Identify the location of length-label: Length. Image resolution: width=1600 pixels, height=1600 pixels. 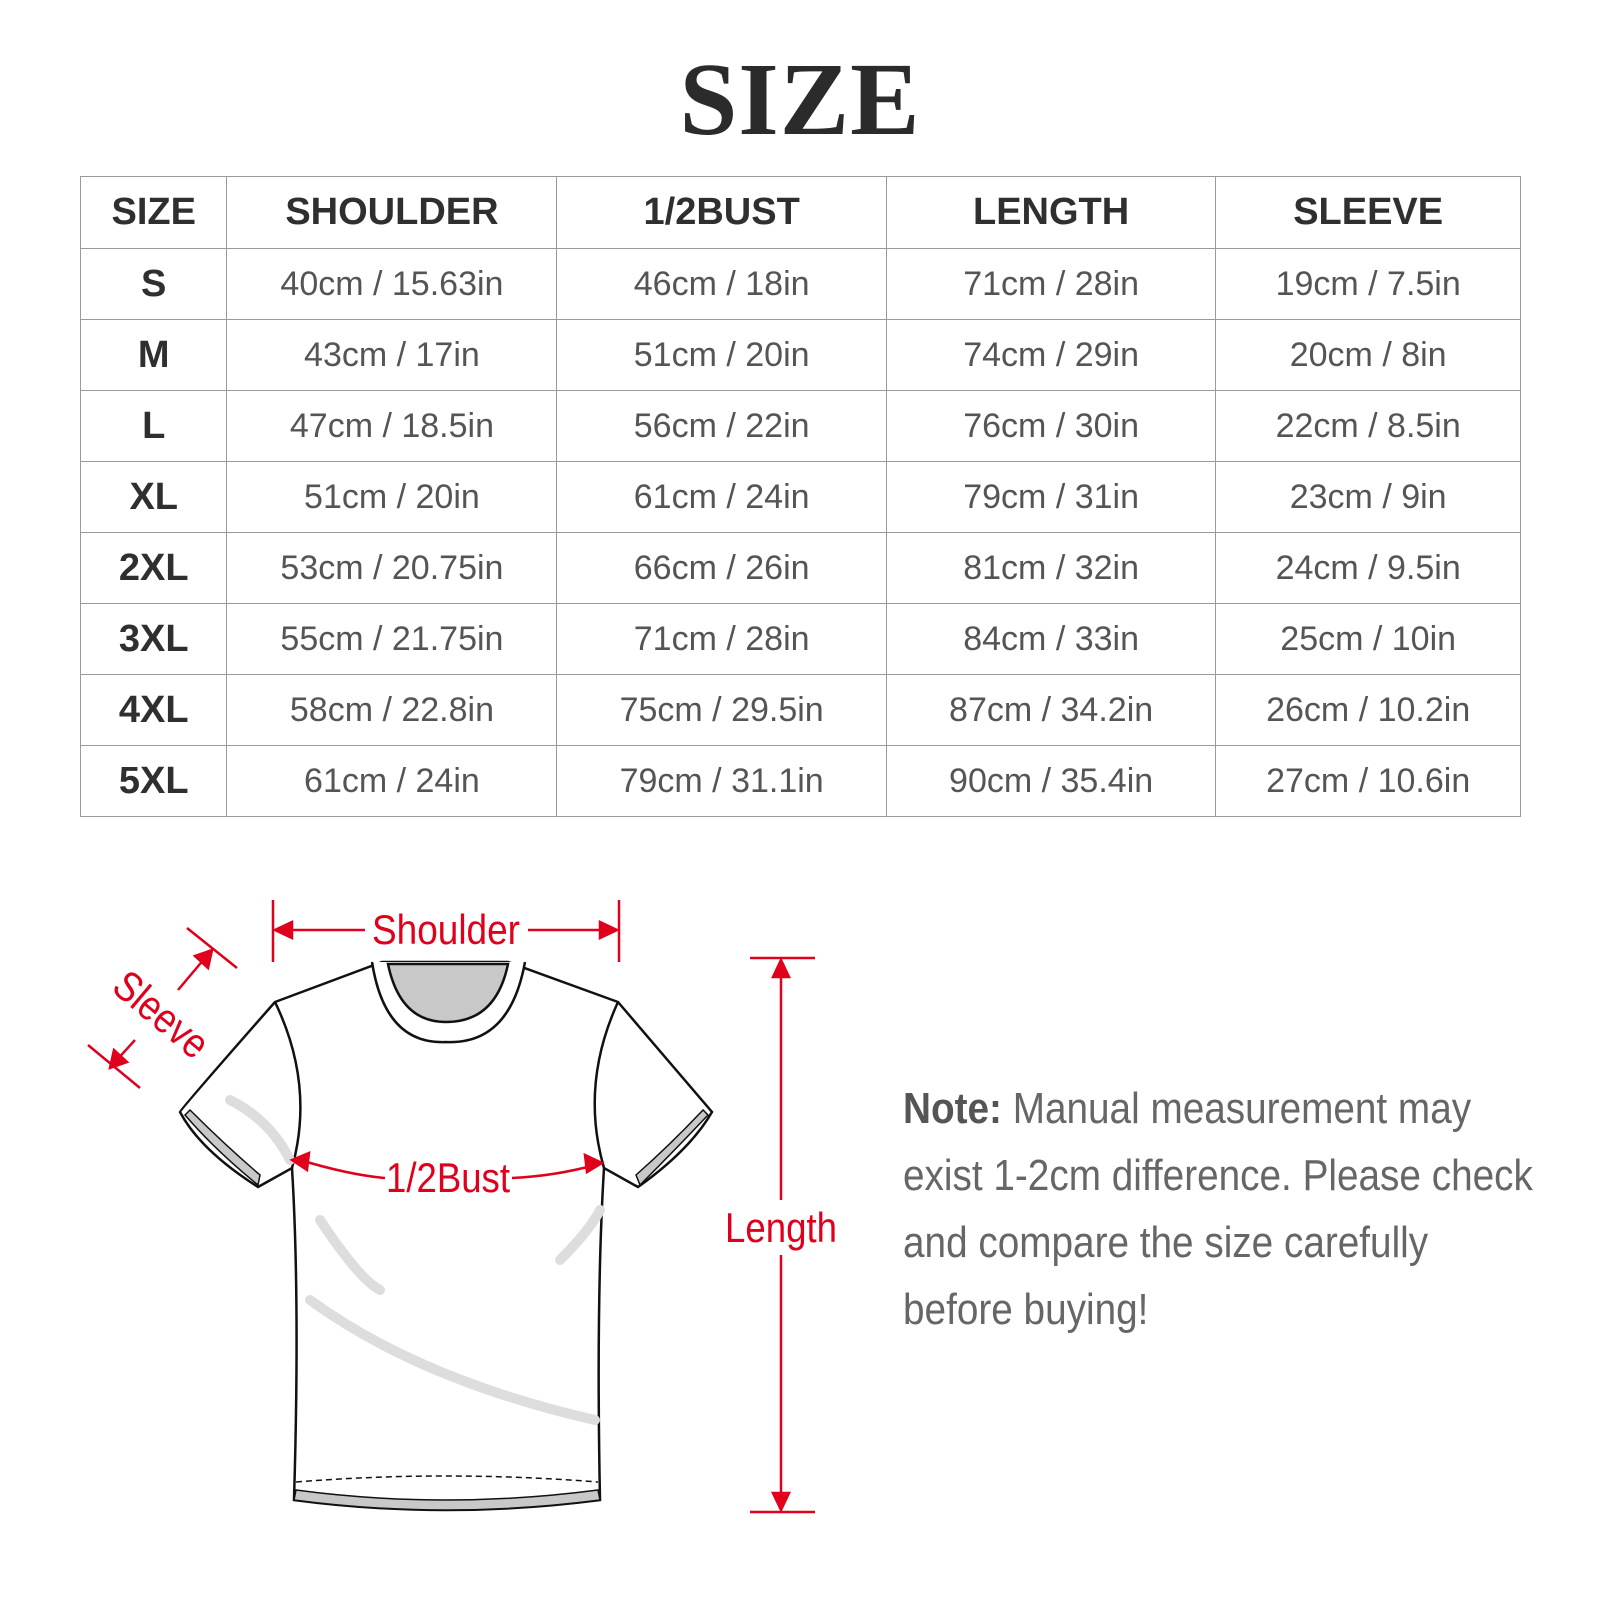
(781, 1227).